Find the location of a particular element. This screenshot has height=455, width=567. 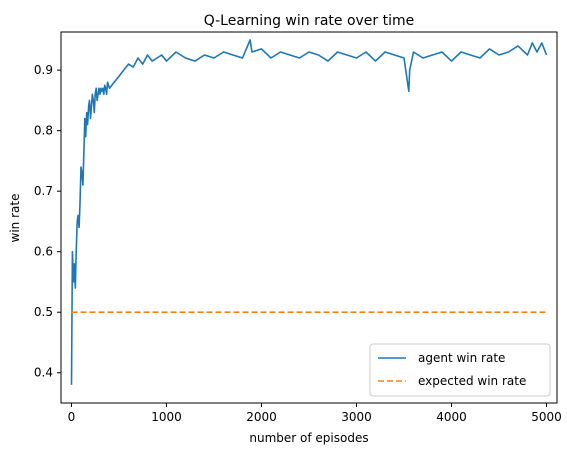

x-tick-label: 1000 is located at coordinates (166, 417).